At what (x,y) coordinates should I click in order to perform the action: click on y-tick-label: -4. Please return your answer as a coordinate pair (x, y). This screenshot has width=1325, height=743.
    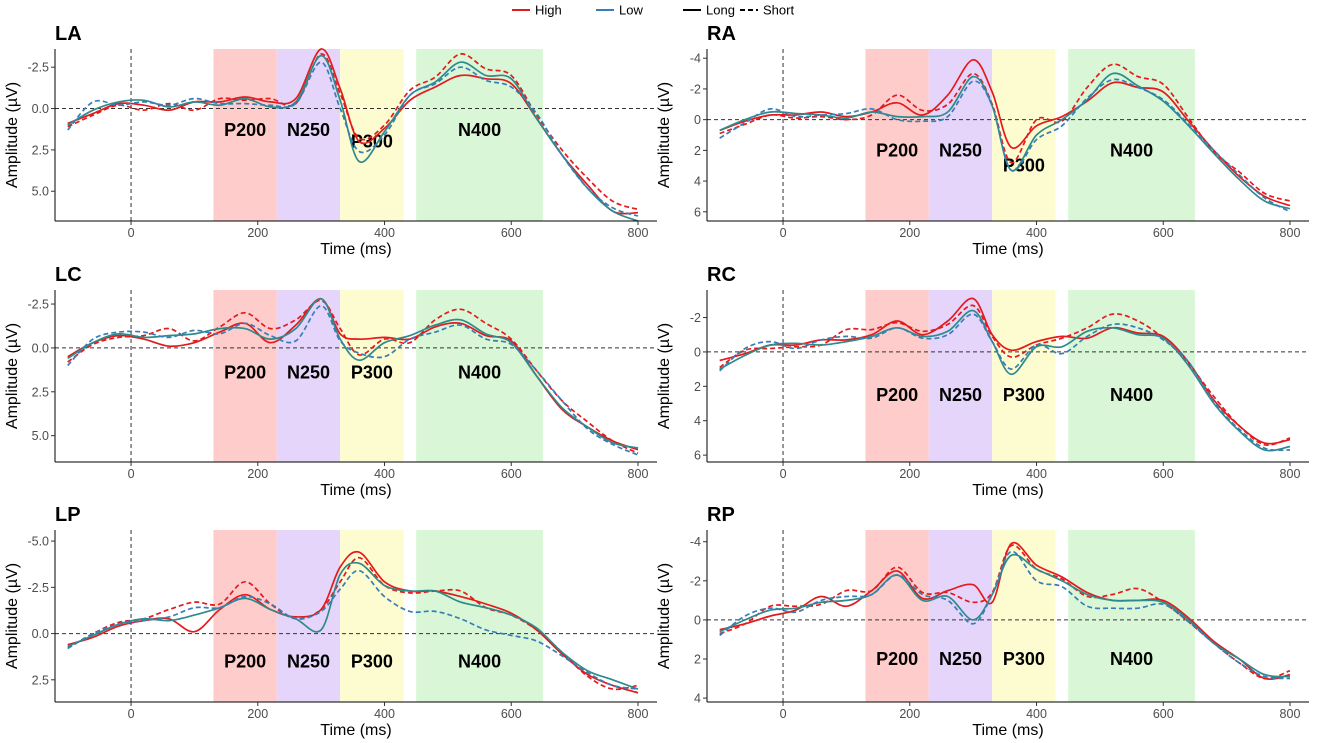
    Looking at the image, I should click on (695, 59).